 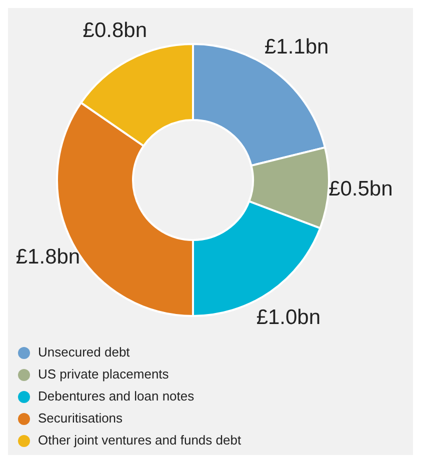 I want to click on data-label: £0.8bn, so click(x=115, y=30).